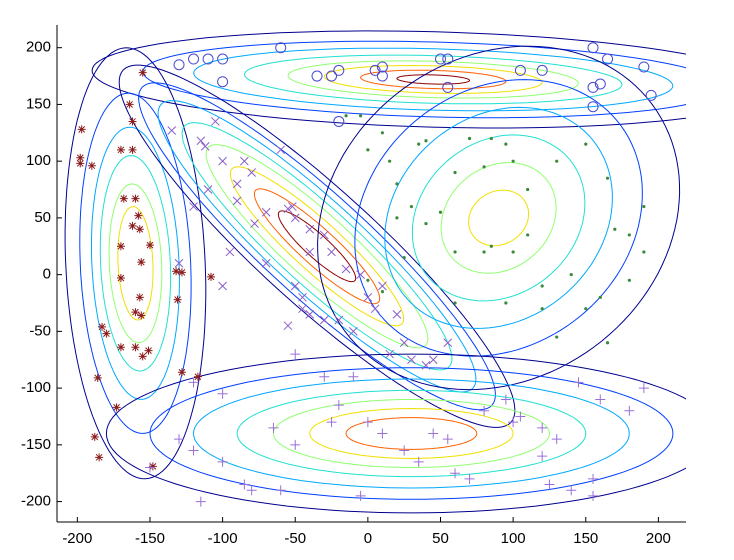 This screenshot has height=560, width=734. Describe the element at coordinates (223, 538) in the screenshot. I see `x-tick-label: -100` at that location.